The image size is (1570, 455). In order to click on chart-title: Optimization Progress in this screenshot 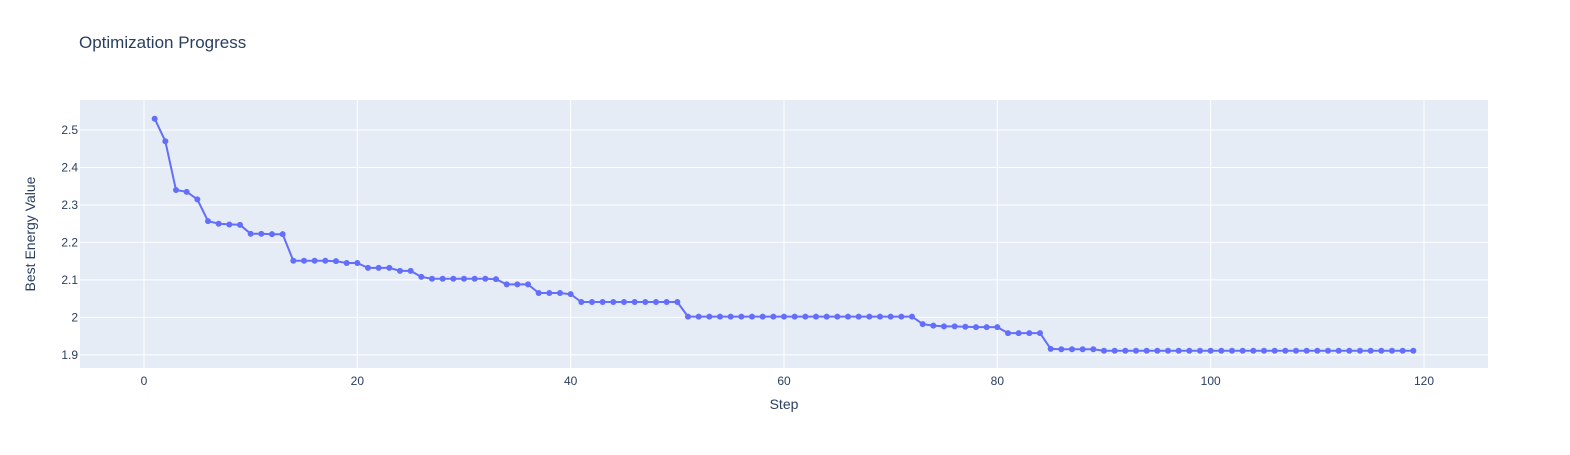, I will do `click(163, 42)`.